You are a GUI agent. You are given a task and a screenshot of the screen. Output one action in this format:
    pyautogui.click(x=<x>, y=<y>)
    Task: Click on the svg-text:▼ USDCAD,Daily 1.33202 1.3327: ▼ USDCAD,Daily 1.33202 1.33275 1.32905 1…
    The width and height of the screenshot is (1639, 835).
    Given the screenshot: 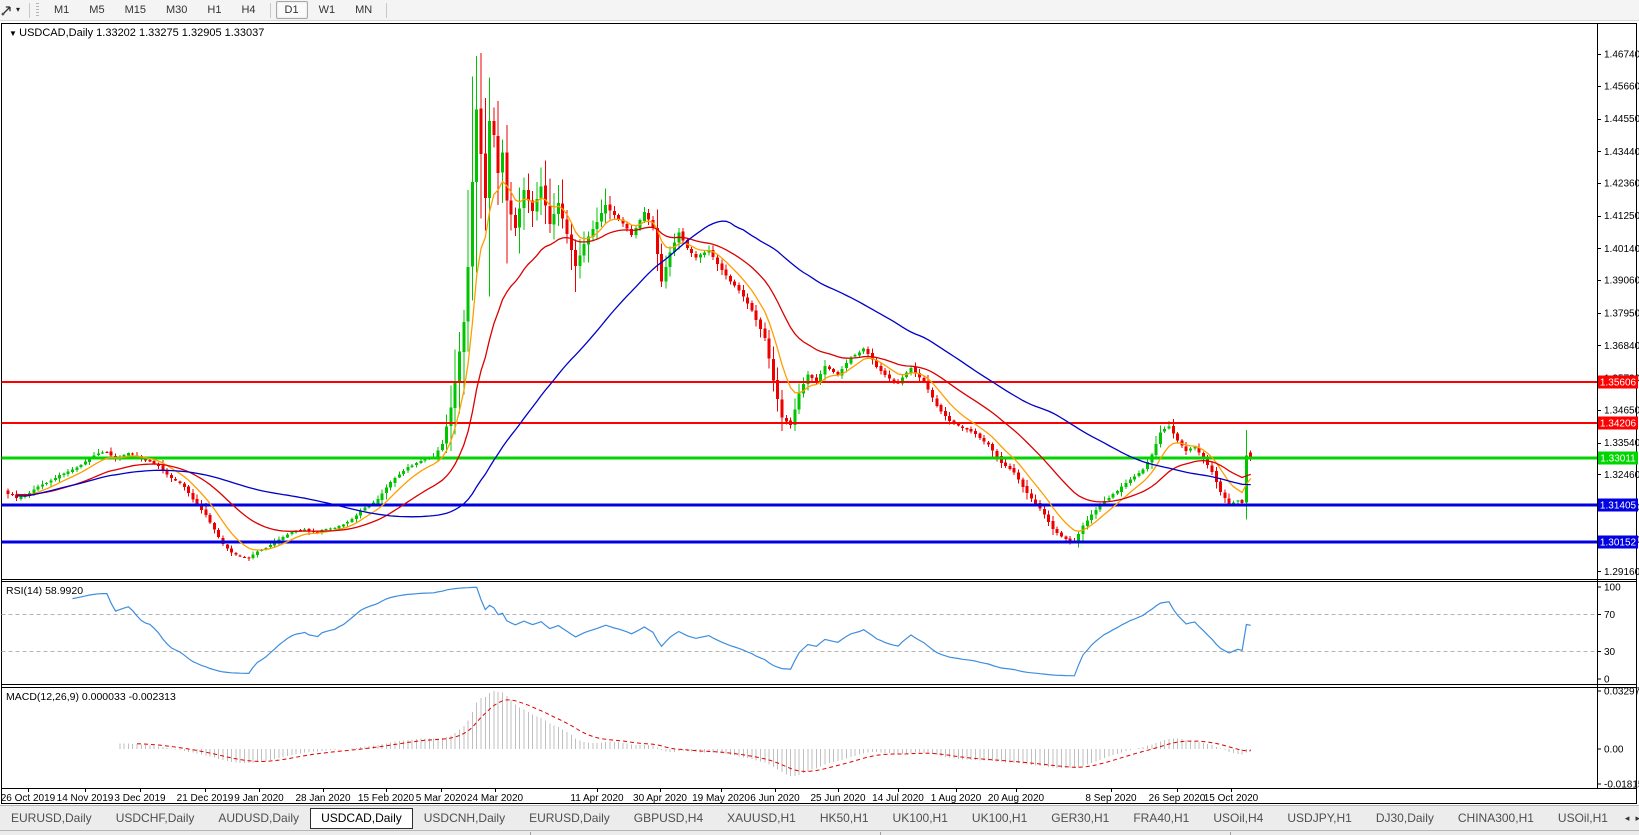 What is the action you would take?
    pyautogui.click(x=136, y=33)
    